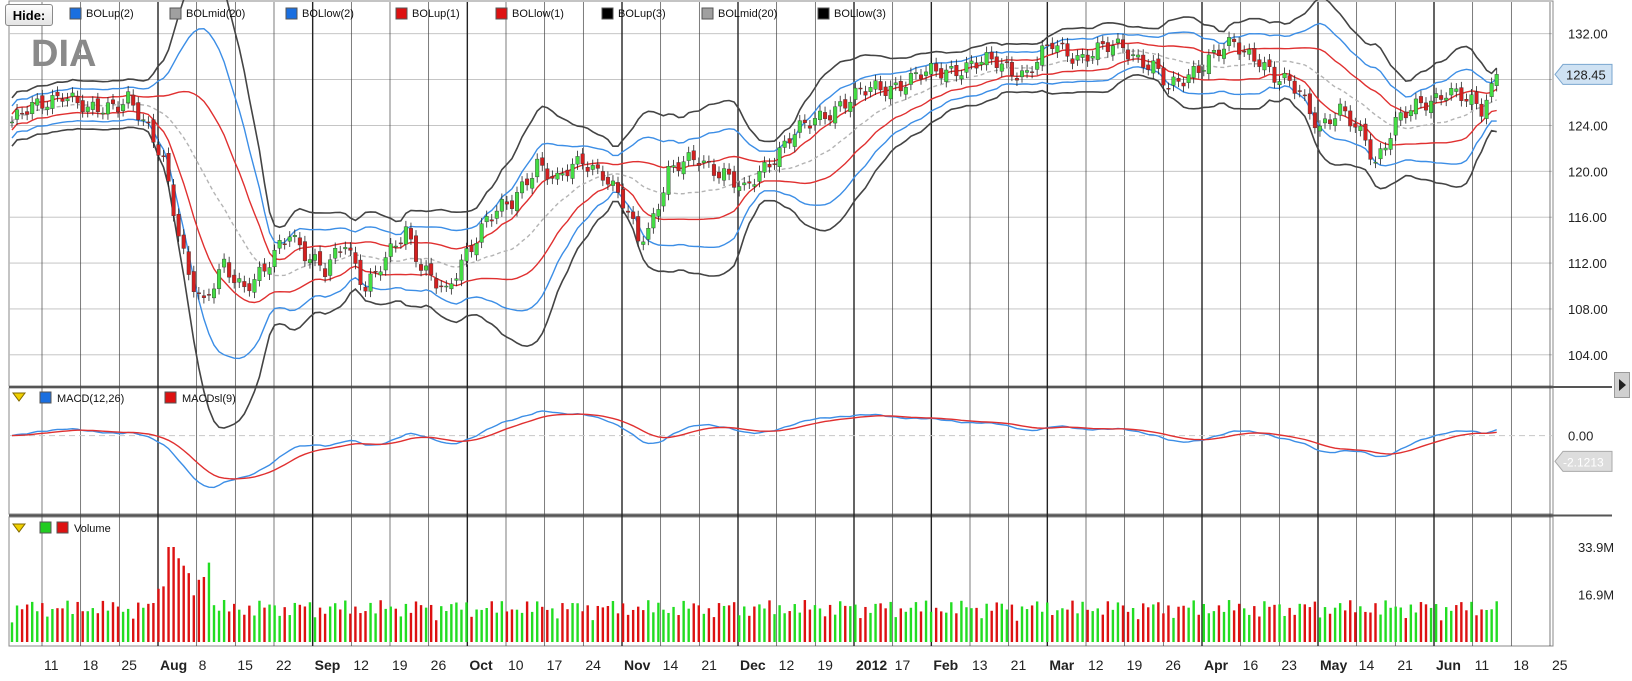  Describe the element at coordinates (1596, 547) in the screenshot. I see `volume-y-tick: 33.9M` at that location.